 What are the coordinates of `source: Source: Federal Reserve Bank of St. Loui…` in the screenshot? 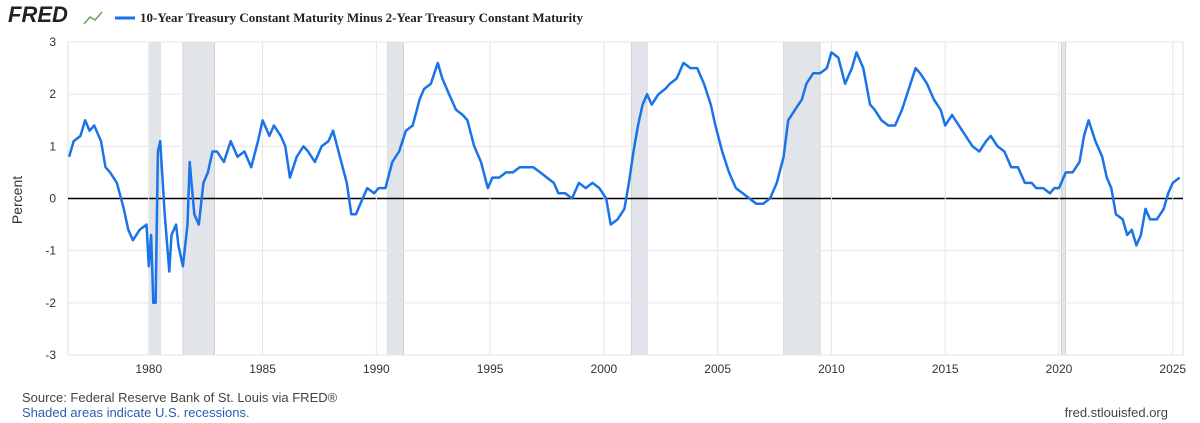 It's located at (180, 397).